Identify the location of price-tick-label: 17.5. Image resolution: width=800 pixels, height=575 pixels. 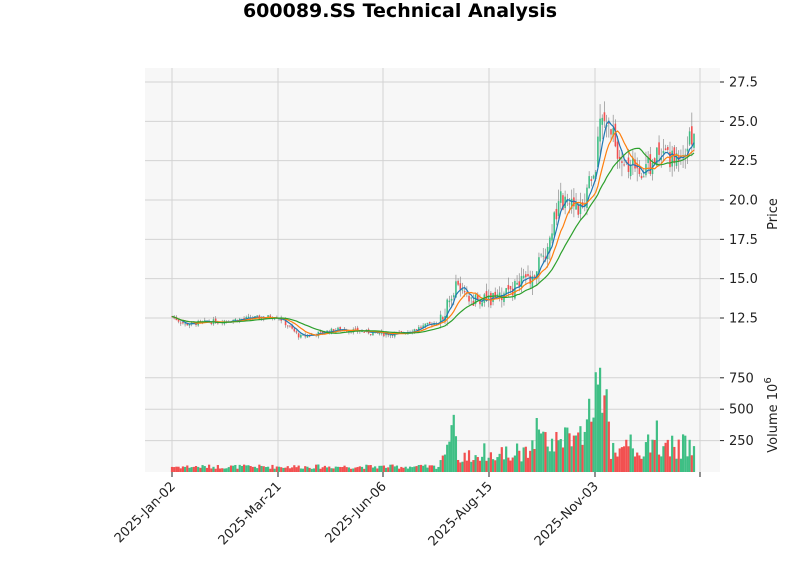
(743, 240).